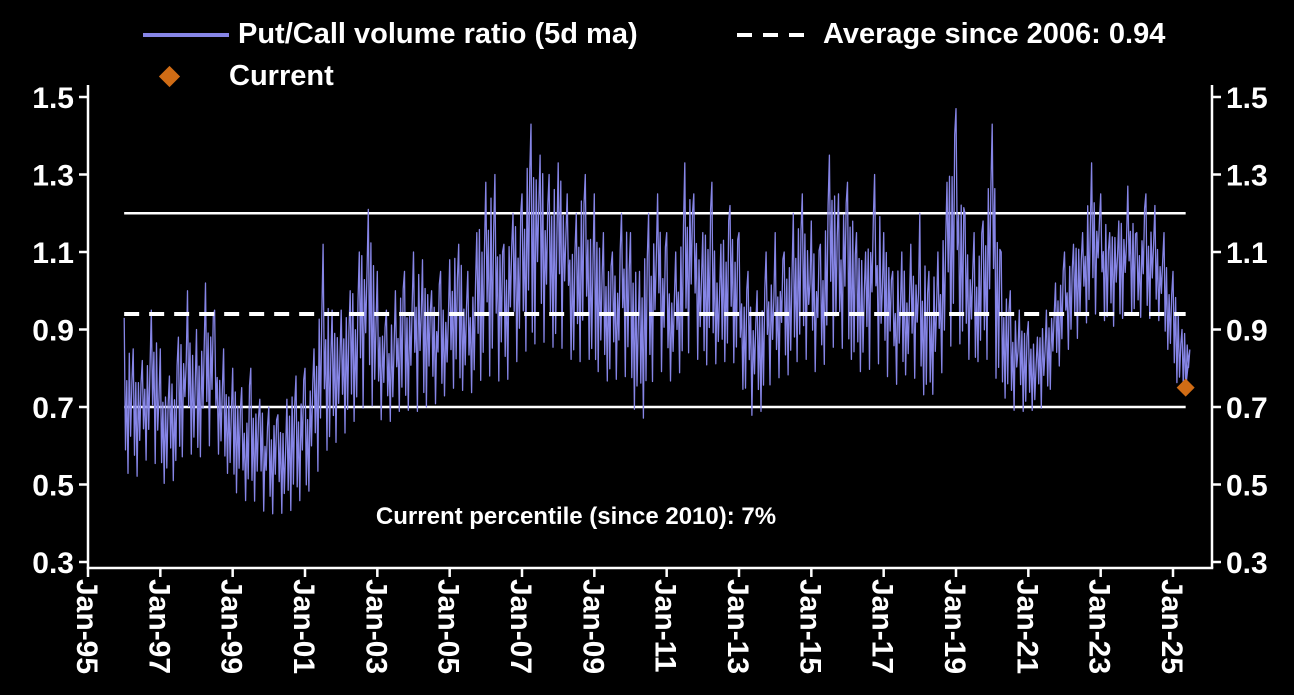  Describe the element at coordinates (53, 486) in the screenshot. I see `y-tick-label-left: 0.5` at that location.